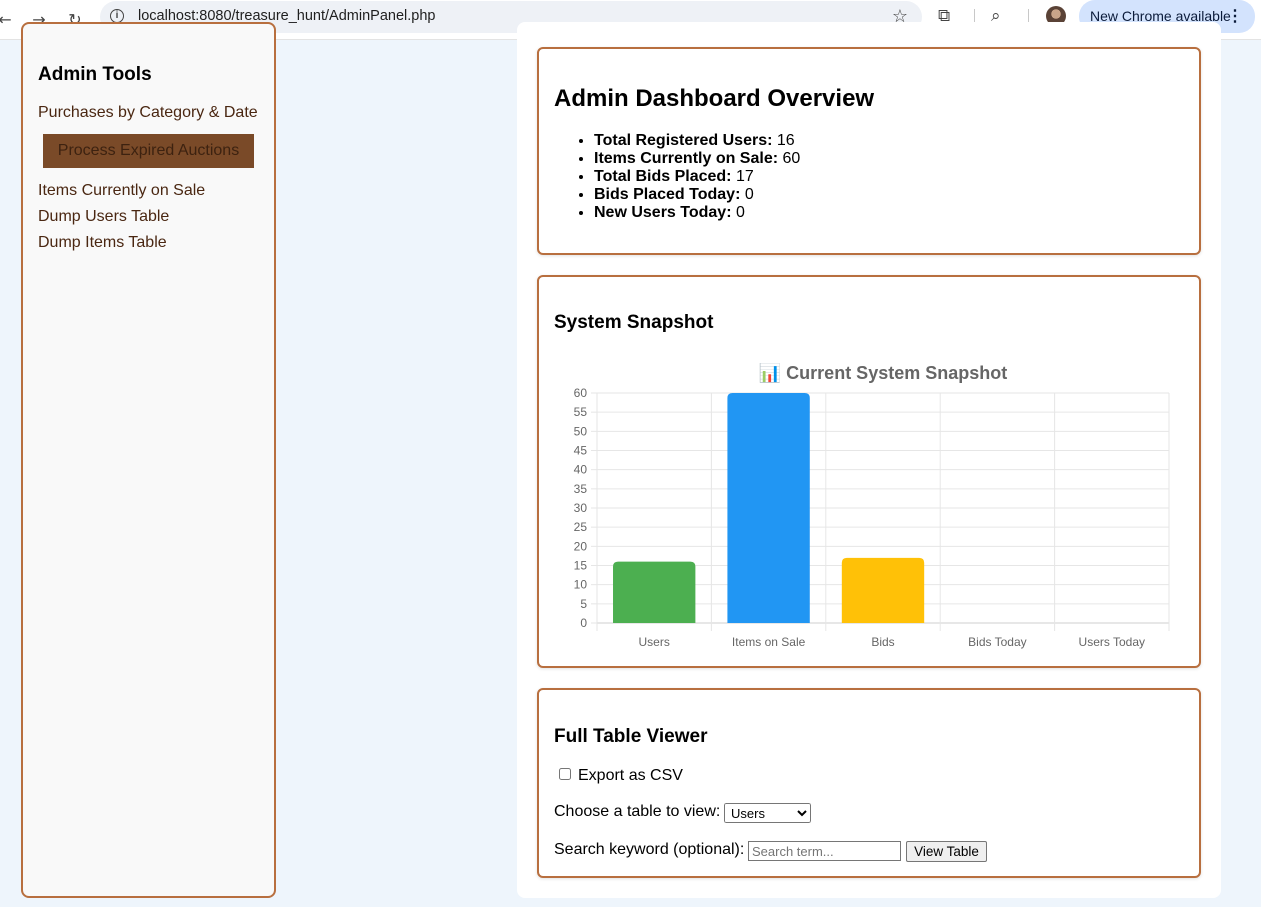  Describe the element at coordinates (583, 604) in the screenshot. I see `y-tick-label: 5` at that location.